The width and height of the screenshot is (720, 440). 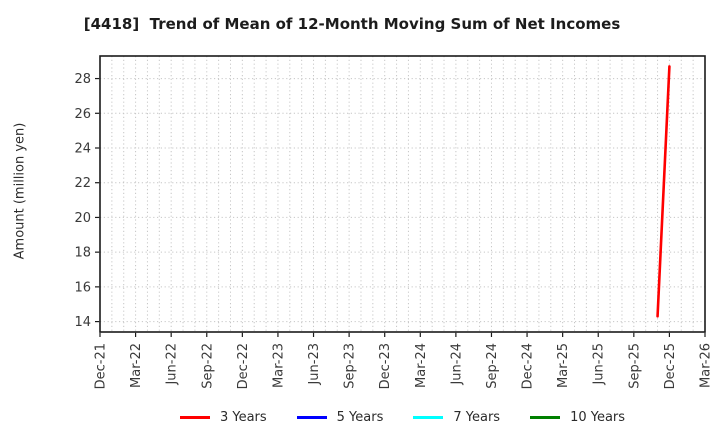 What do you see at coordinates (82, 149) in the screenshot?
I see `y-tick-label: 24` at bounding box center [82, 149].